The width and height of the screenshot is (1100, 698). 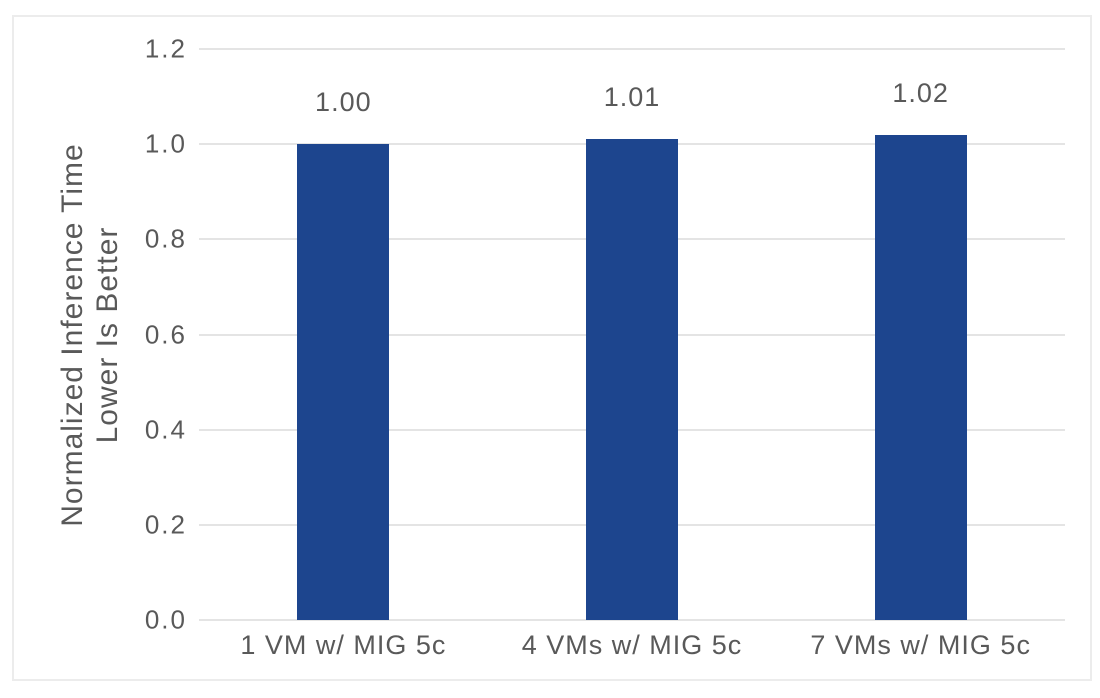 I want to click on y-tick-label-1.0: 1.0, so click(x=165, y=143).